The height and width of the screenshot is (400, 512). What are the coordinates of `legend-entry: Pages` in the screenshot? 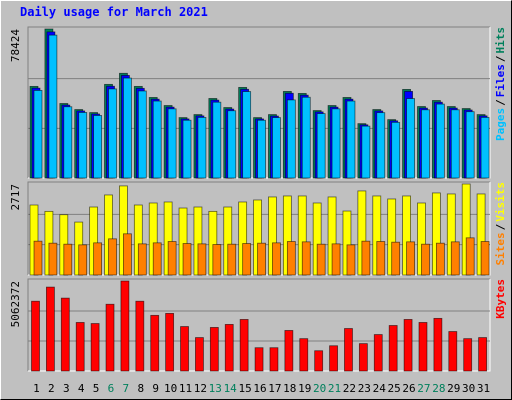 It's located at (500, 124).